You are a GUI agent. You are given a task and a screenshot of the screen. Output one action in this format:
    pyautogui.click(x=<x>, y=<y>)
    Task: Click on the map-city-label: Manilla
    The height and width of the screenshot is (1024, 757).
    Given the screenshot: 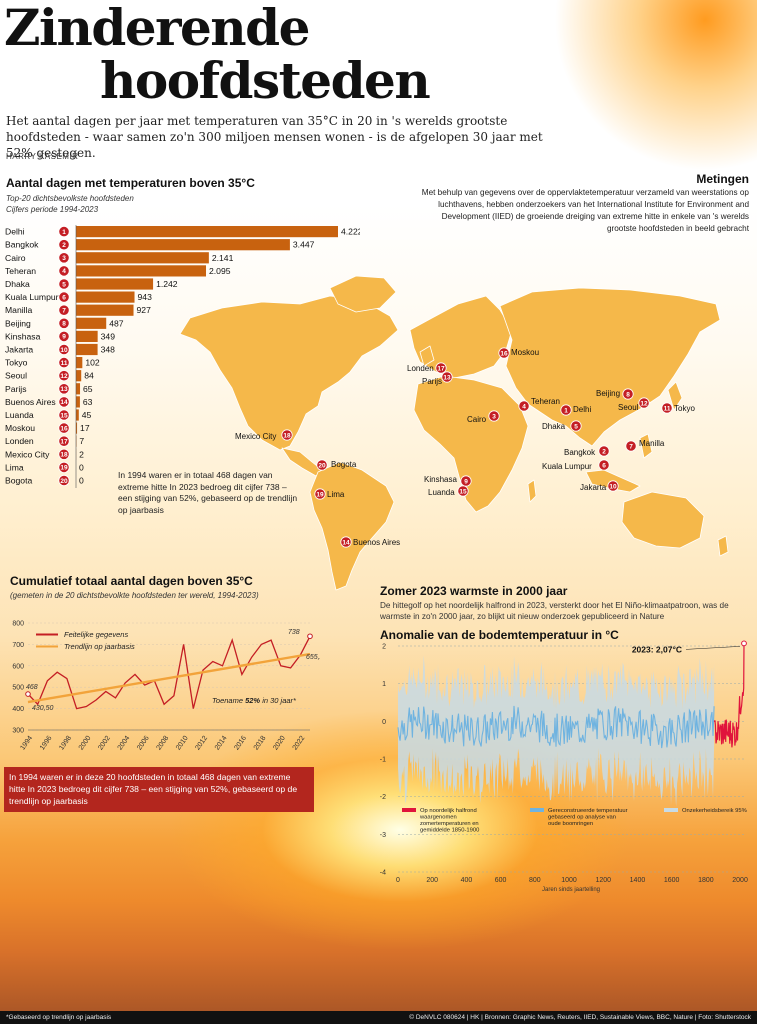 What is the action you would take?
    pyautogui.click(x=652, y=443)
    